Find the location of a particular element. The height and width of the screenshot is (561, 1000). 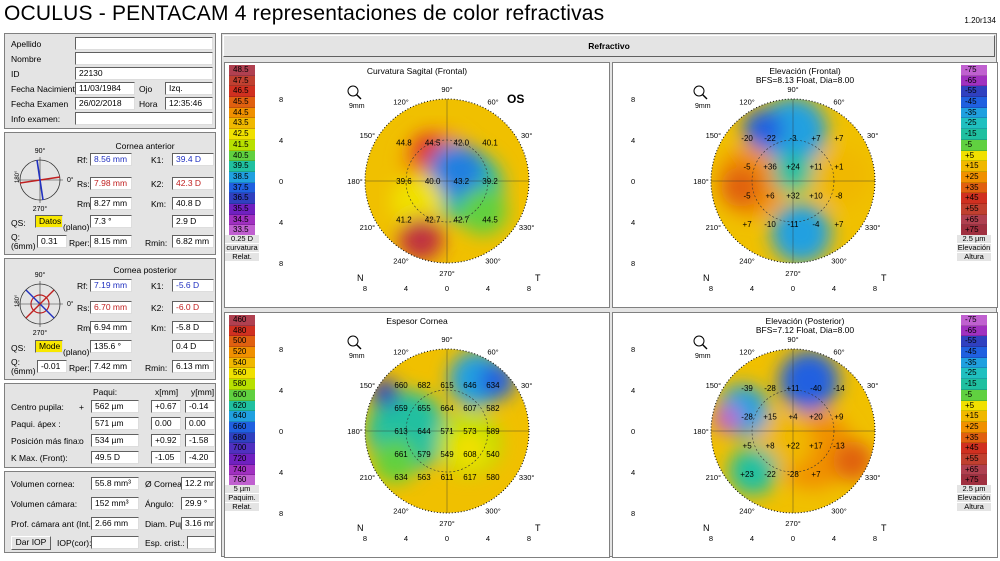

q-label: Q: is located at coordinates (15, 237).